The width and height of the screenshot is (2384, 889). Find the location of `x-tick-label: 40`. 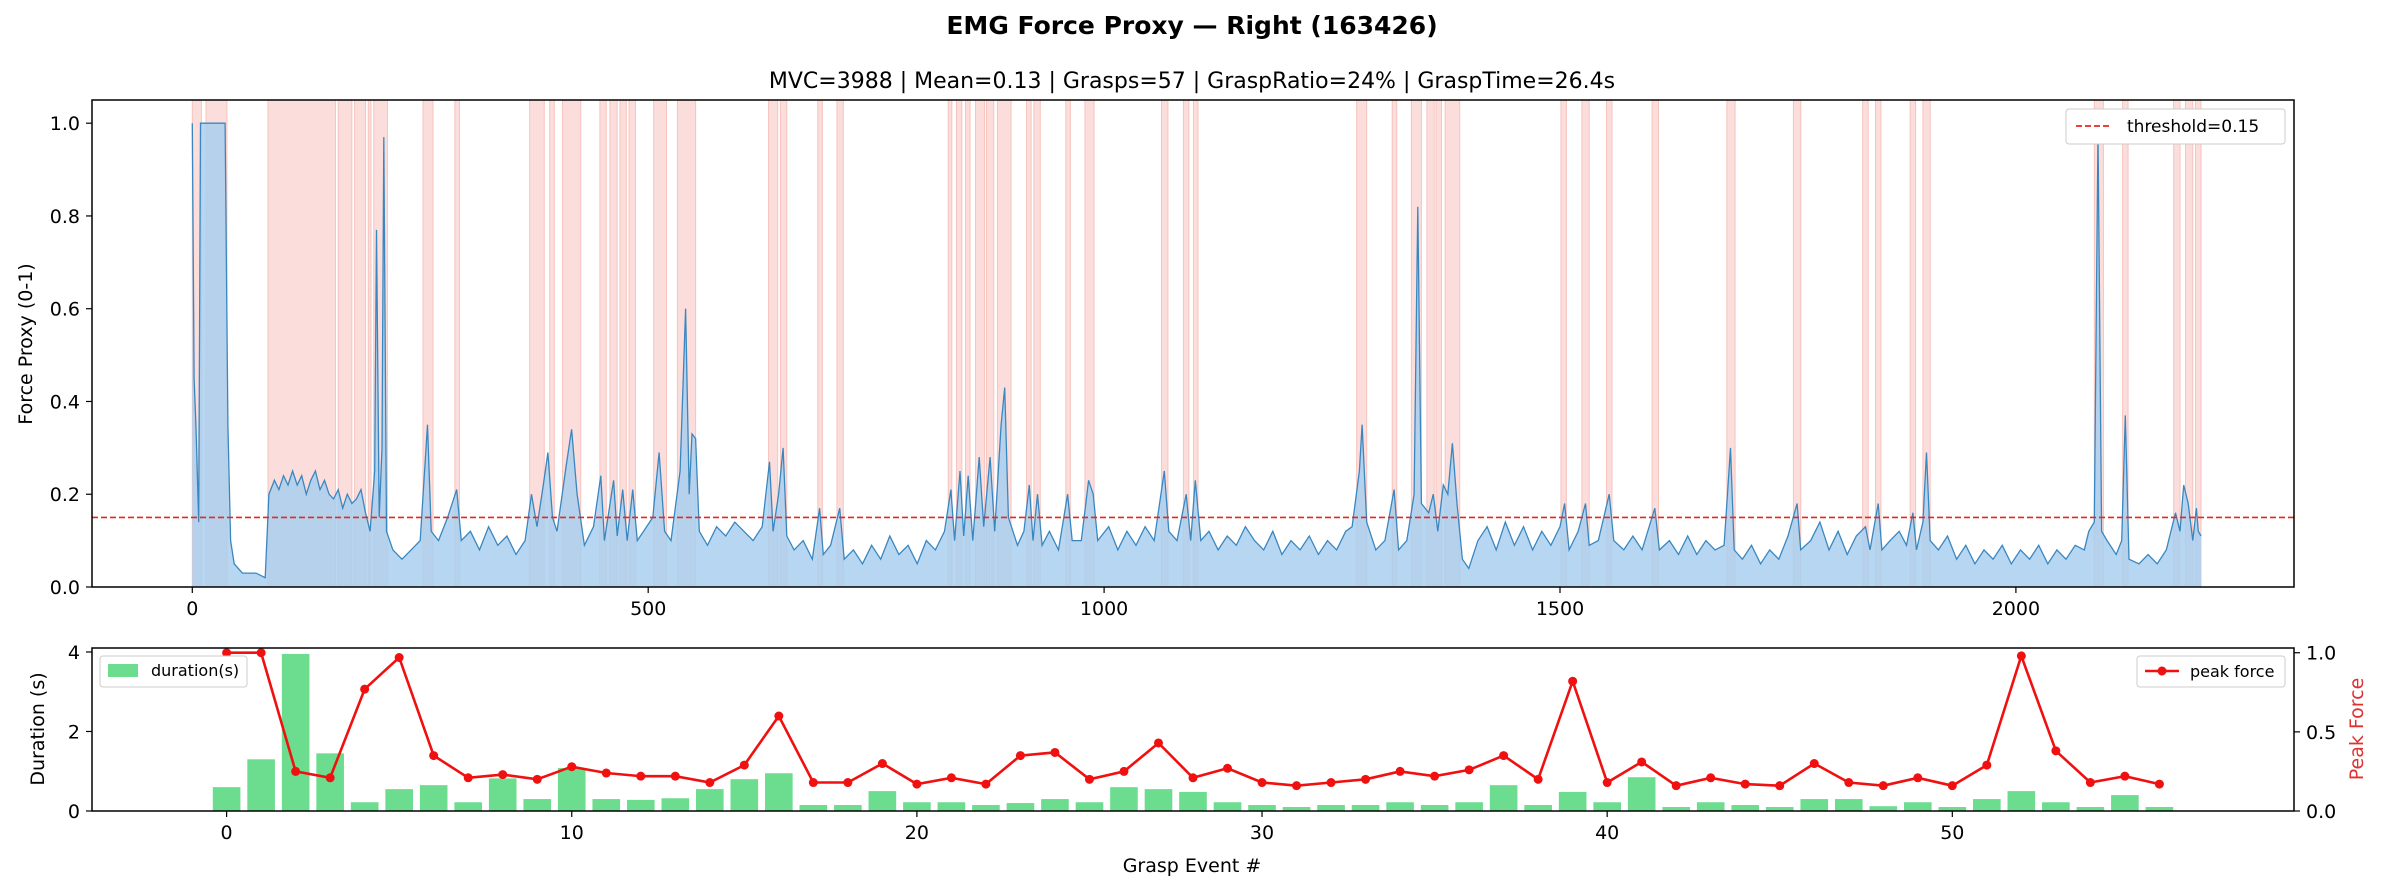

x-tick-label: 40 is located at coordinates (1607, 833).